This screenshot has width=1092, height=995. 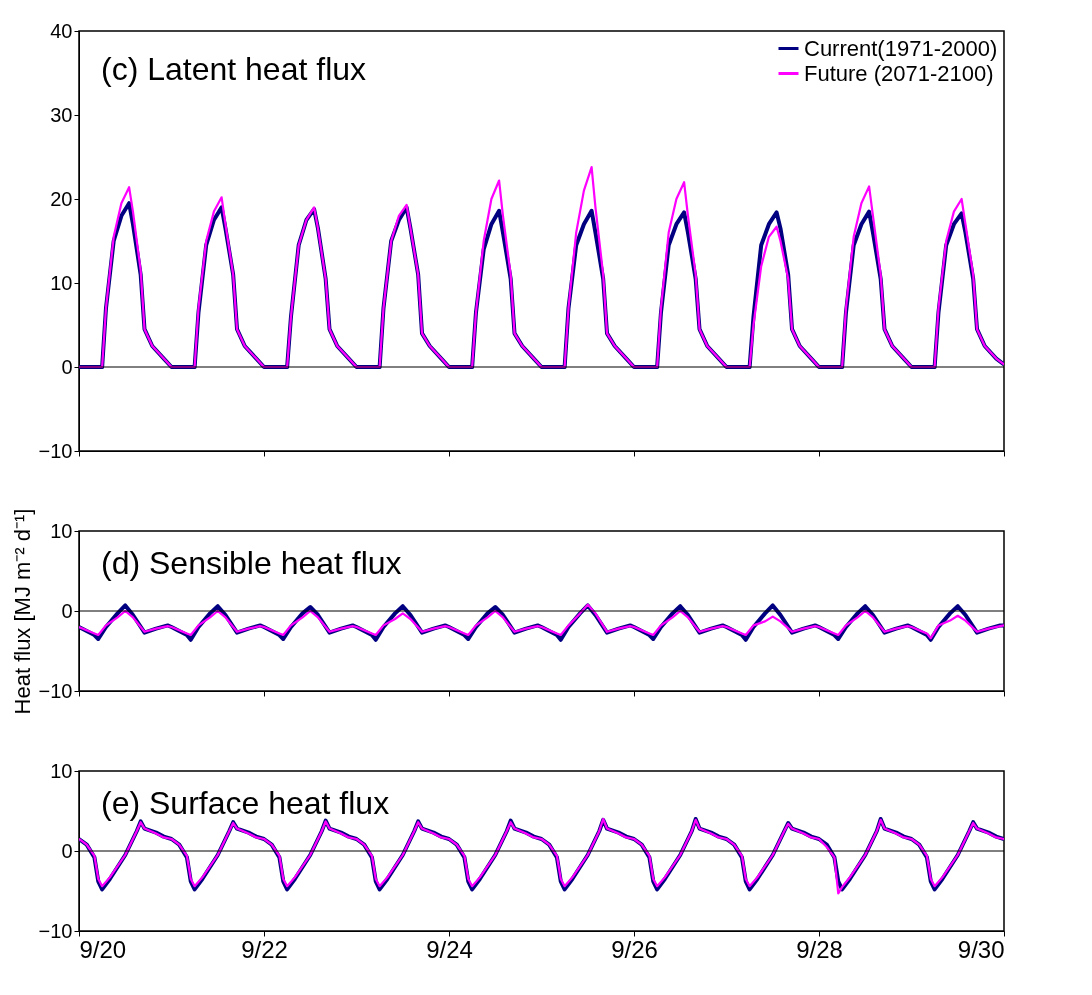 I want to click on x-tick-label: 9/30, so click(x=981, y=949).